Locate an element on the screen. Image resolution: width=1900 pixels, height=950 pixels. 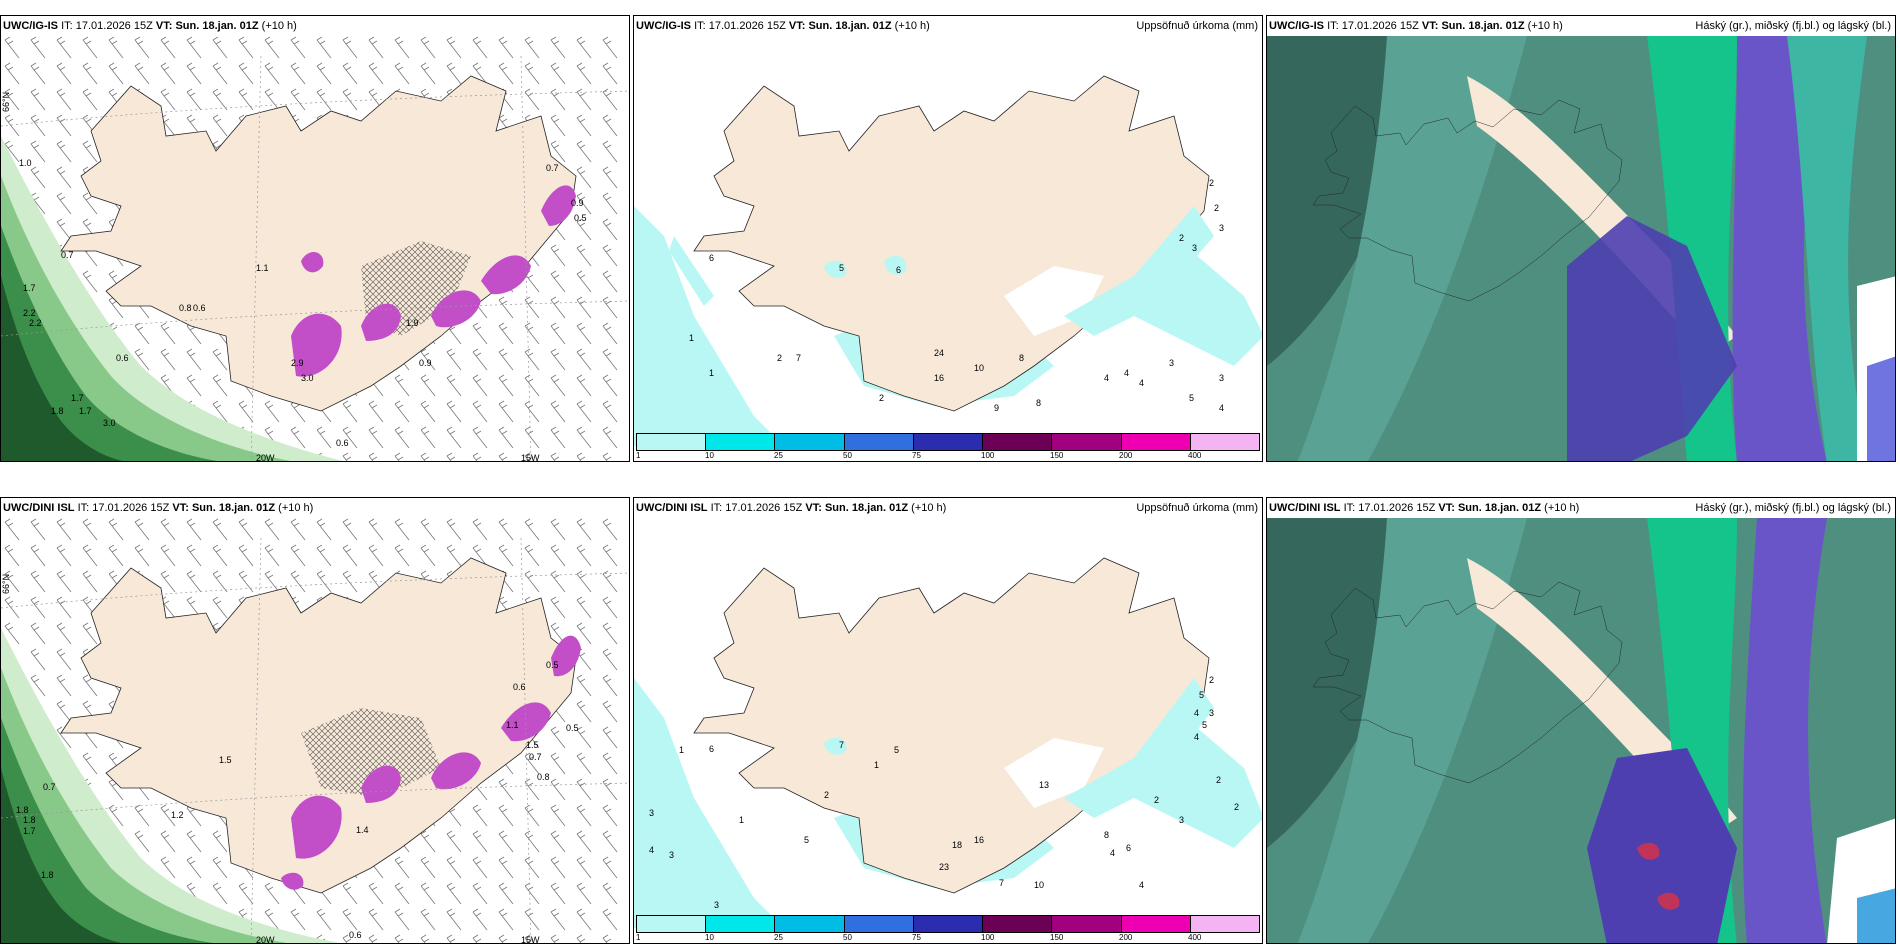
wind-value-label: 2.2 is located at coordinates (35, 323).